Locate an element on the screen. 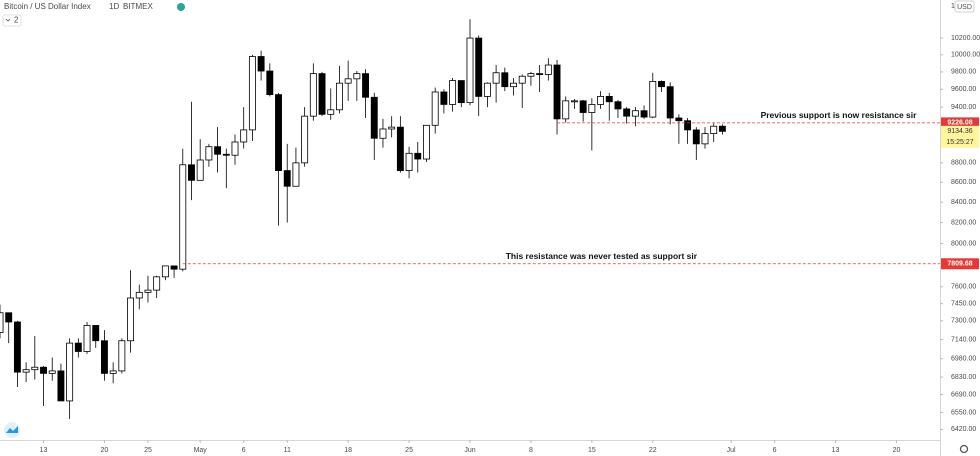 Image resolution: width=980 pixels, height=456 pixels. symbol-title: Bitcoin / US Dollar Index is located at coordinates (47, 6).